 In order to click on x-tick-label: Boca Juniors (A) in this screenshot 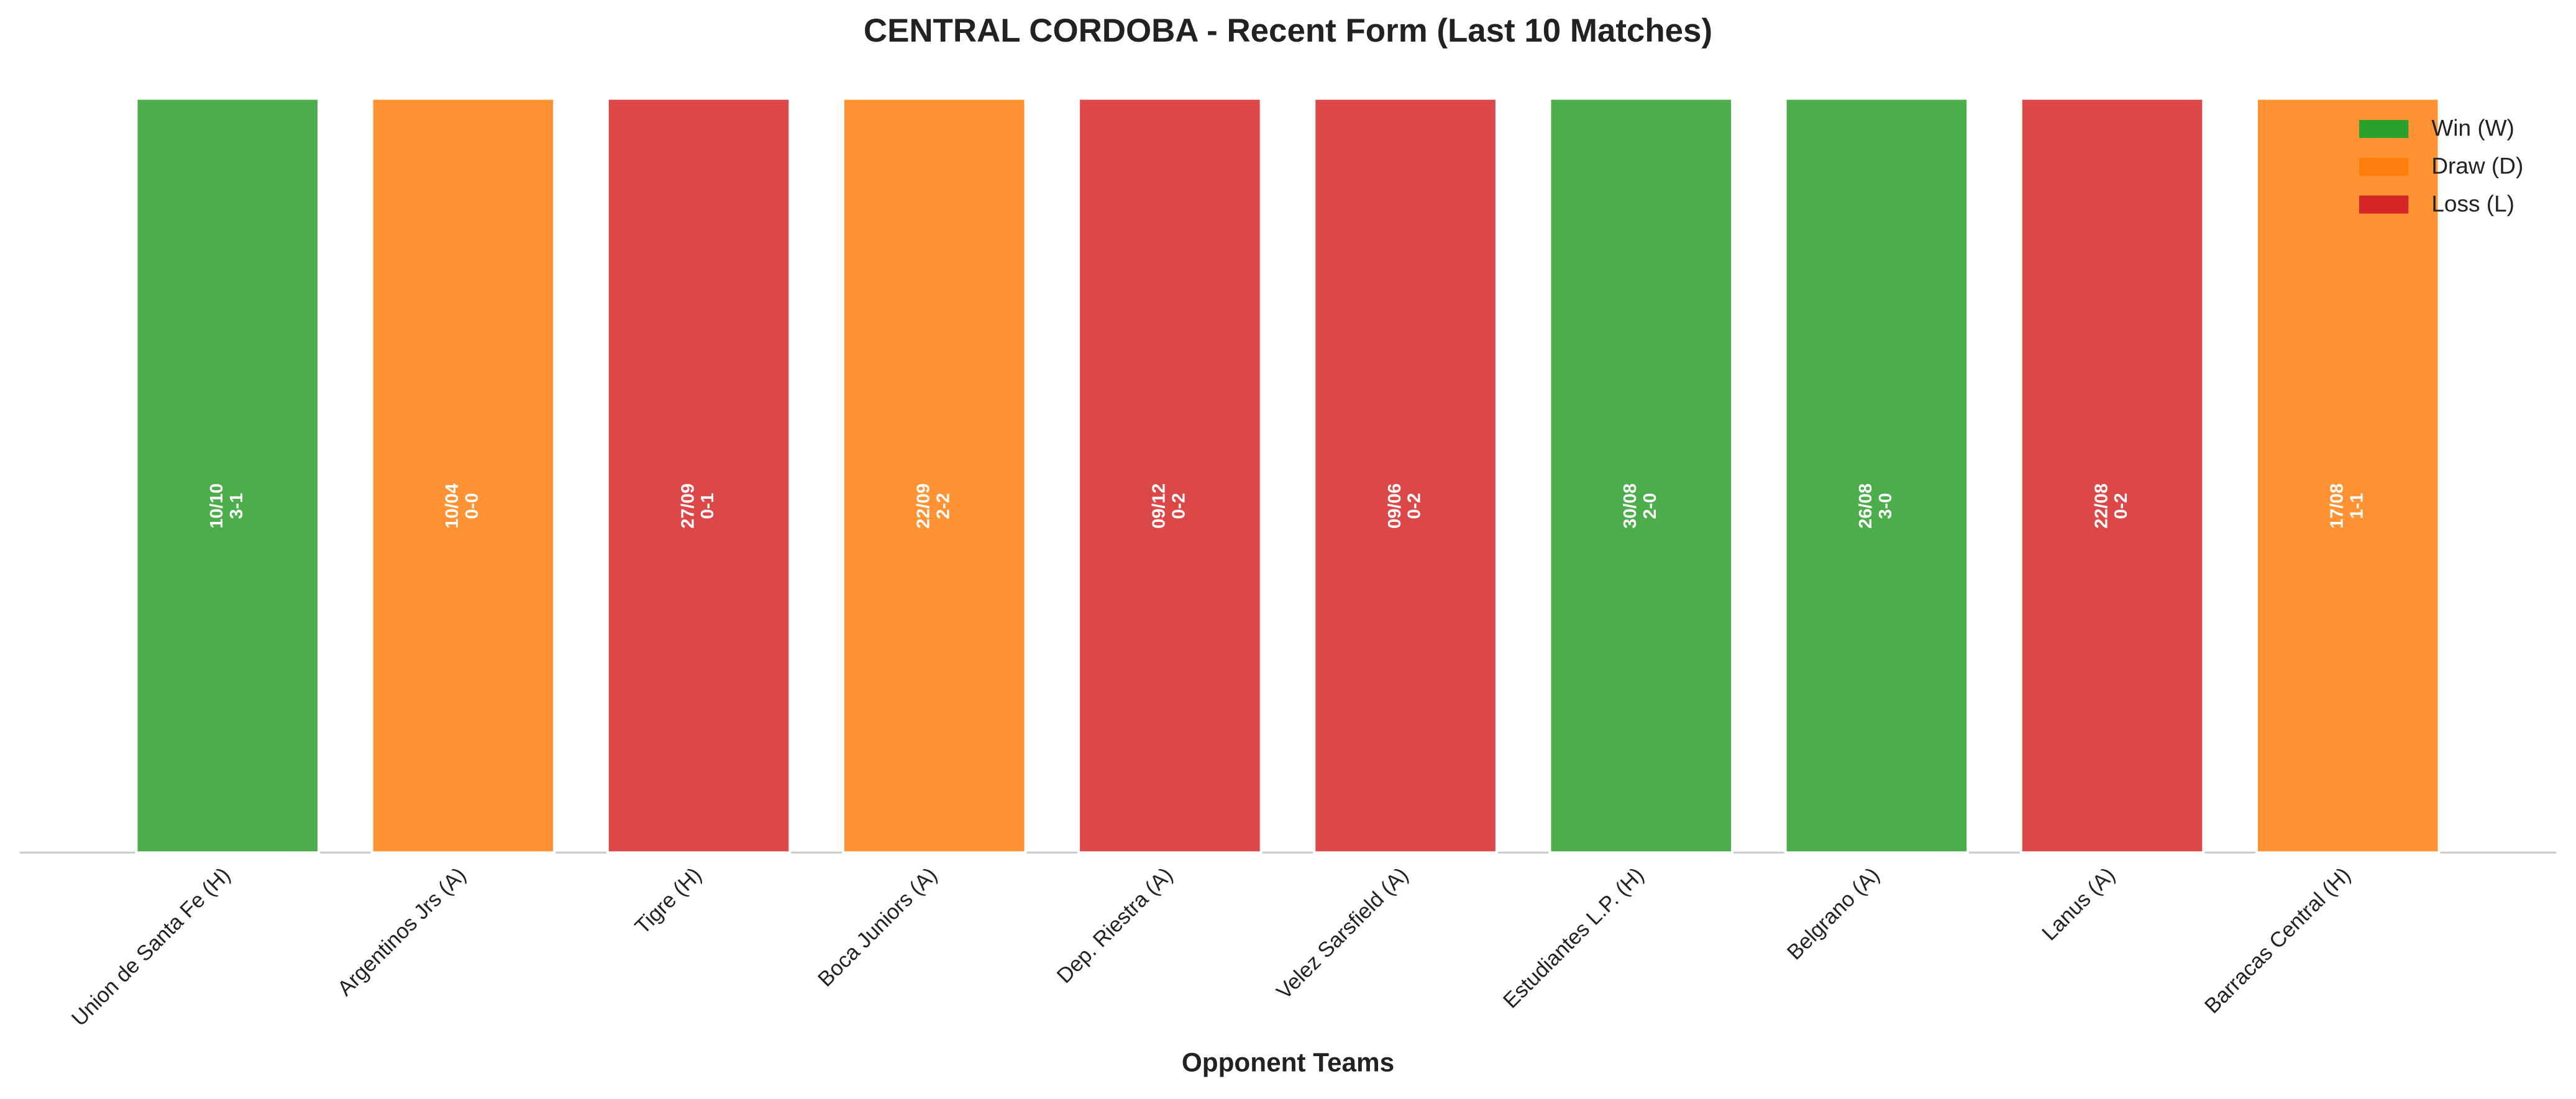, I will do `click(877, 927)`.